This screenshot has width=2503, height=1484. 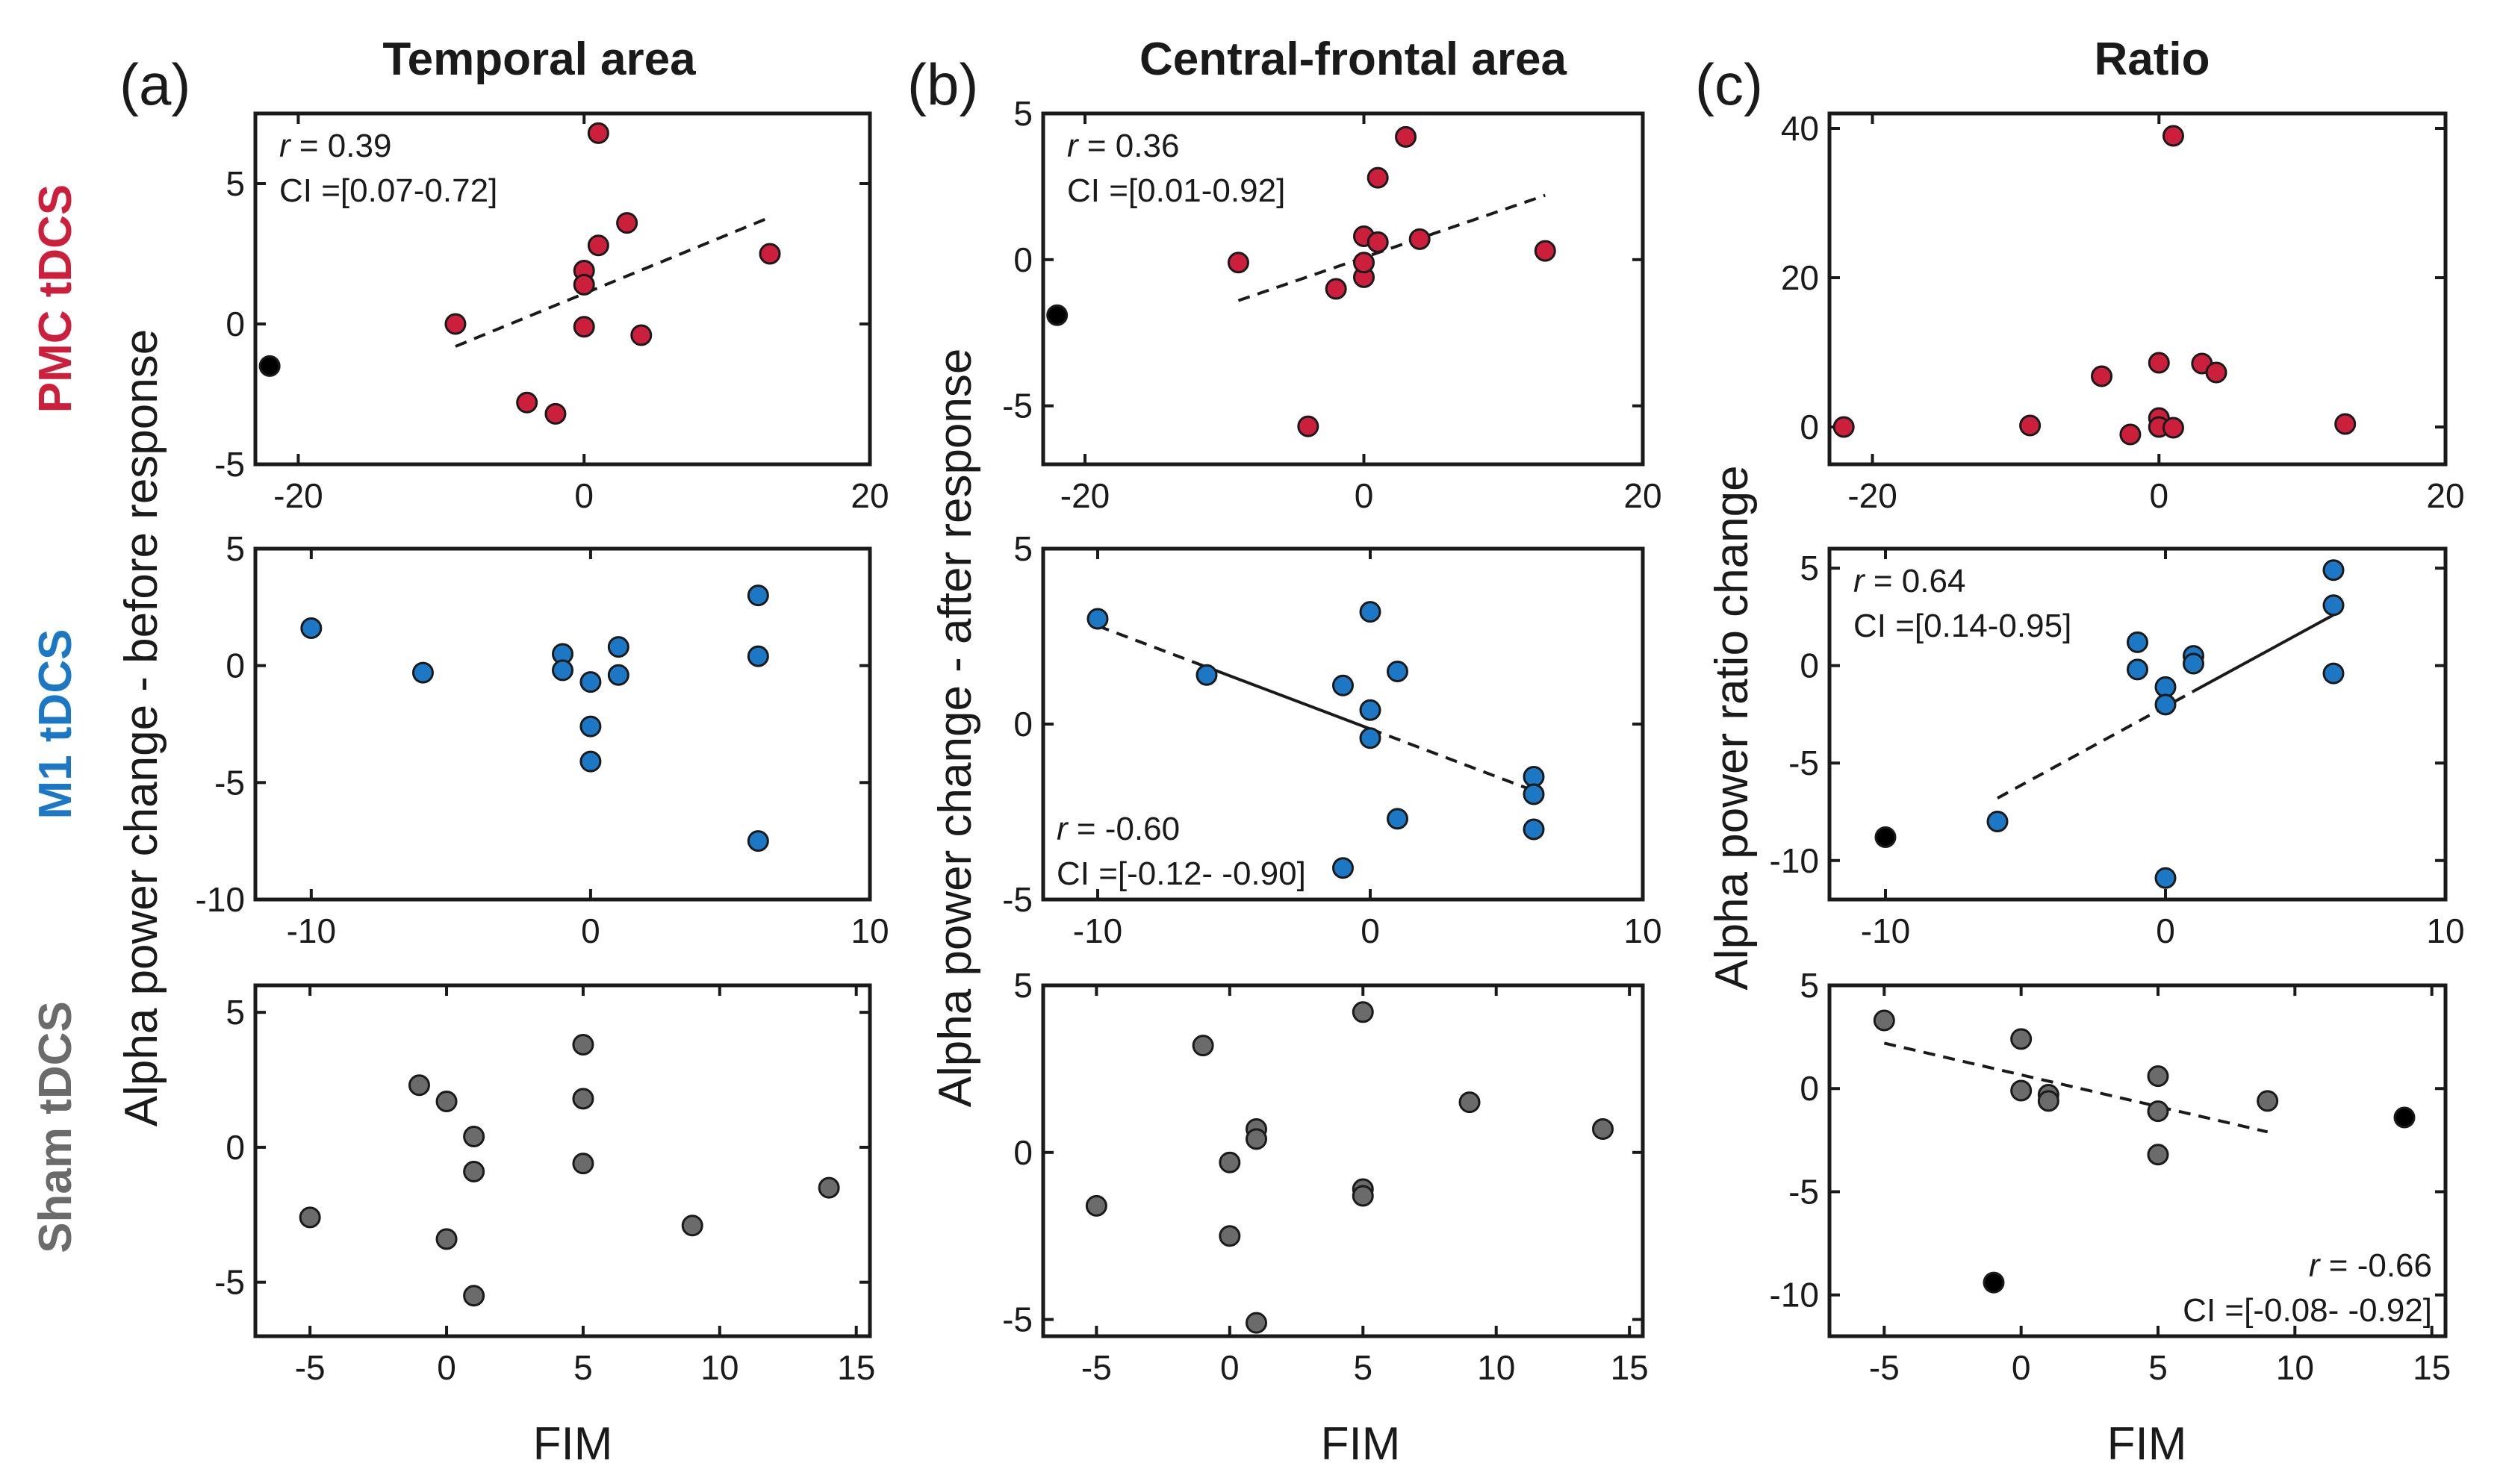 What do you see at coordinates (2370, 1265) in the screenshot?
I see `correlation-r: r = -0.66` at bounding box center [2370, 1265].